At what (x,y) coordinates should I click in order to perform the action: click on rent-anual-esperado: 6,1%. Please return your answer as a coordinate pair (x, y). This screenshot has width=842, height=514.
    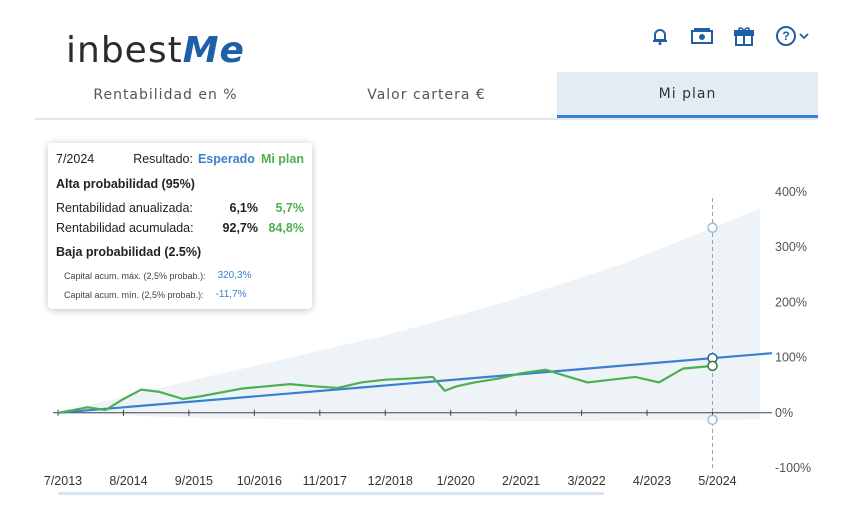
    Looking at the image, I should click on (244, 208).